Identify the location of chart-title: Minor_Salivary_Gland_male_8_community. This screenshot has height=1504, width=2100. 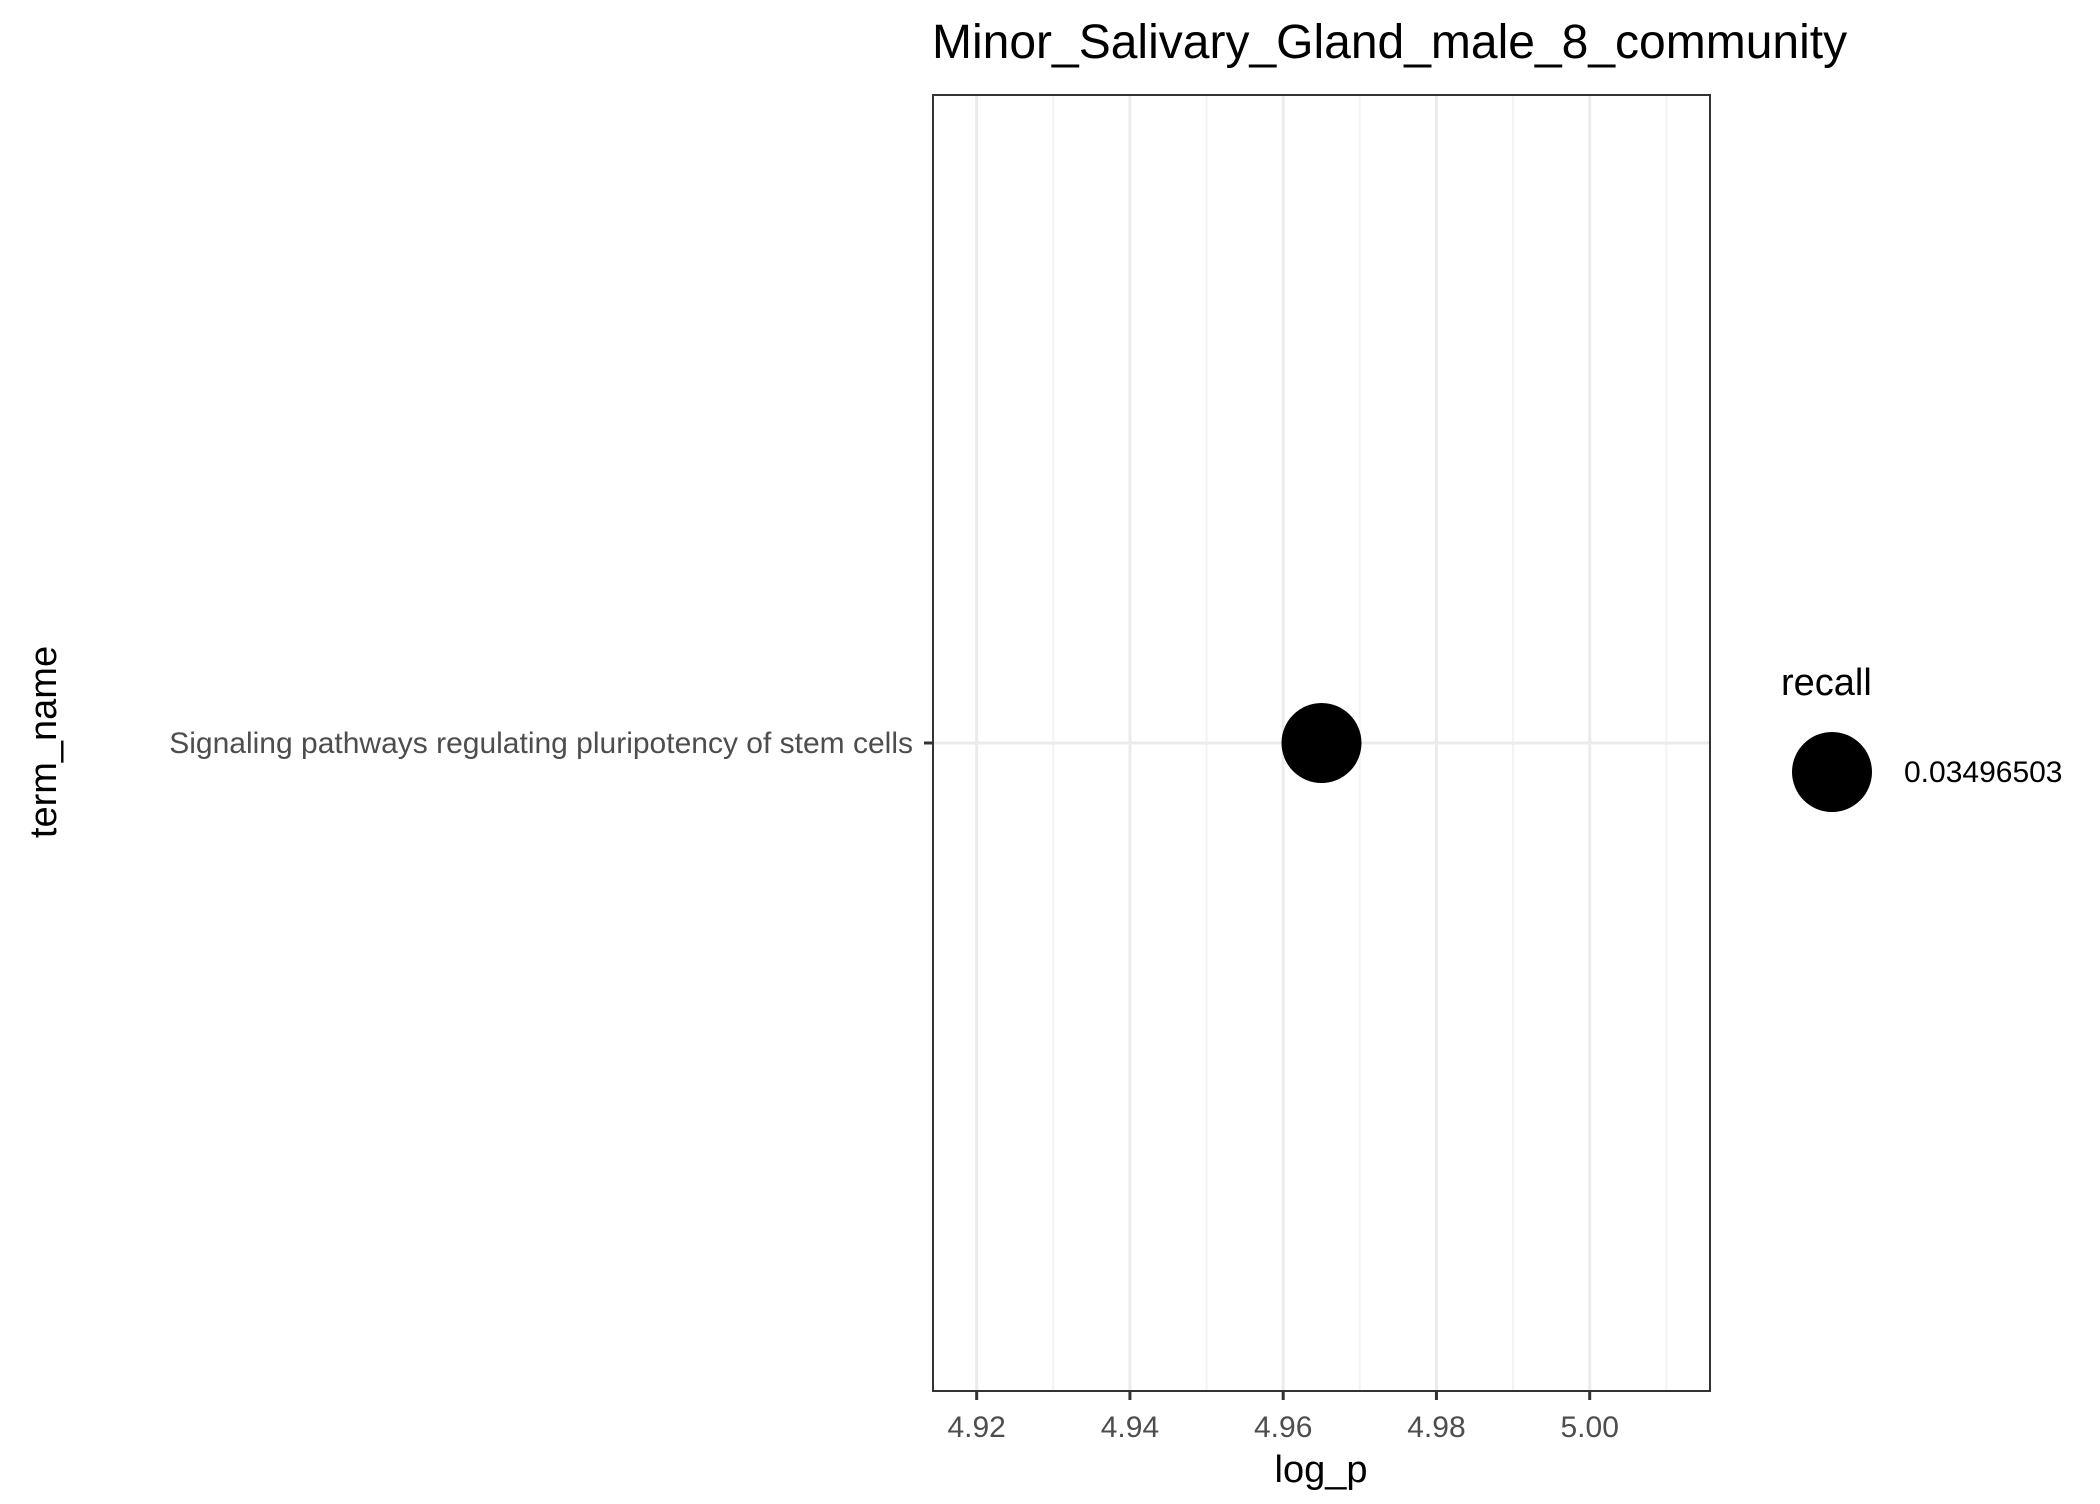
(1389, 42).